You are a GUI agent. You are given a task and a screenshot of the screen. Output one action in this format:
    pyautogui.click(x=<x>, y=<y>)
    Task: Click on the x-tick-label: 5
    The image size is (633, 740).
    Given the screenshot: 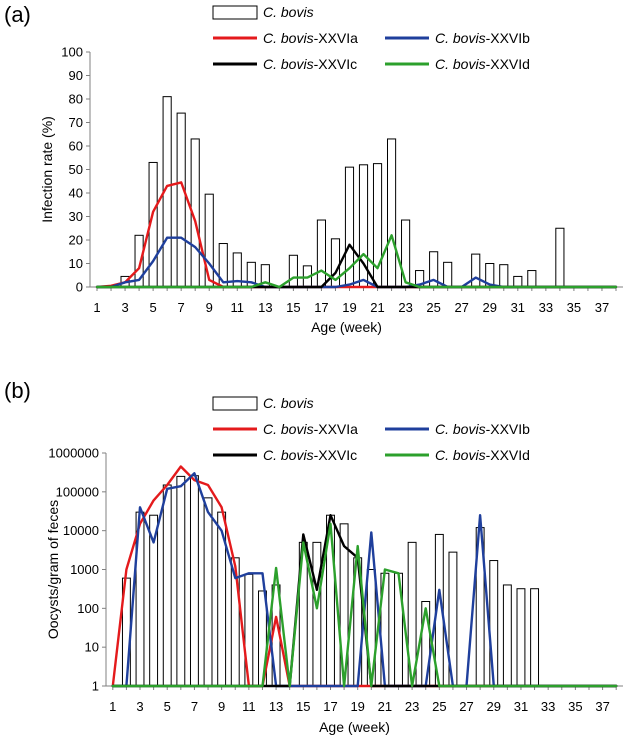 What is the action you would take?
    pyautogui.click(x=167, y=706)
    